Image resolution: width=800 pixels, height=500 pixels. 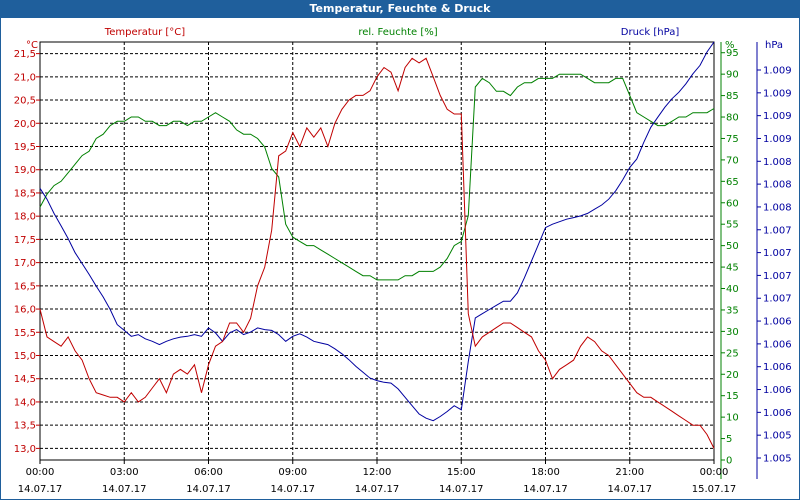 I want to click on temperature-tick-label: 19,0, so click(x=25, y=170).